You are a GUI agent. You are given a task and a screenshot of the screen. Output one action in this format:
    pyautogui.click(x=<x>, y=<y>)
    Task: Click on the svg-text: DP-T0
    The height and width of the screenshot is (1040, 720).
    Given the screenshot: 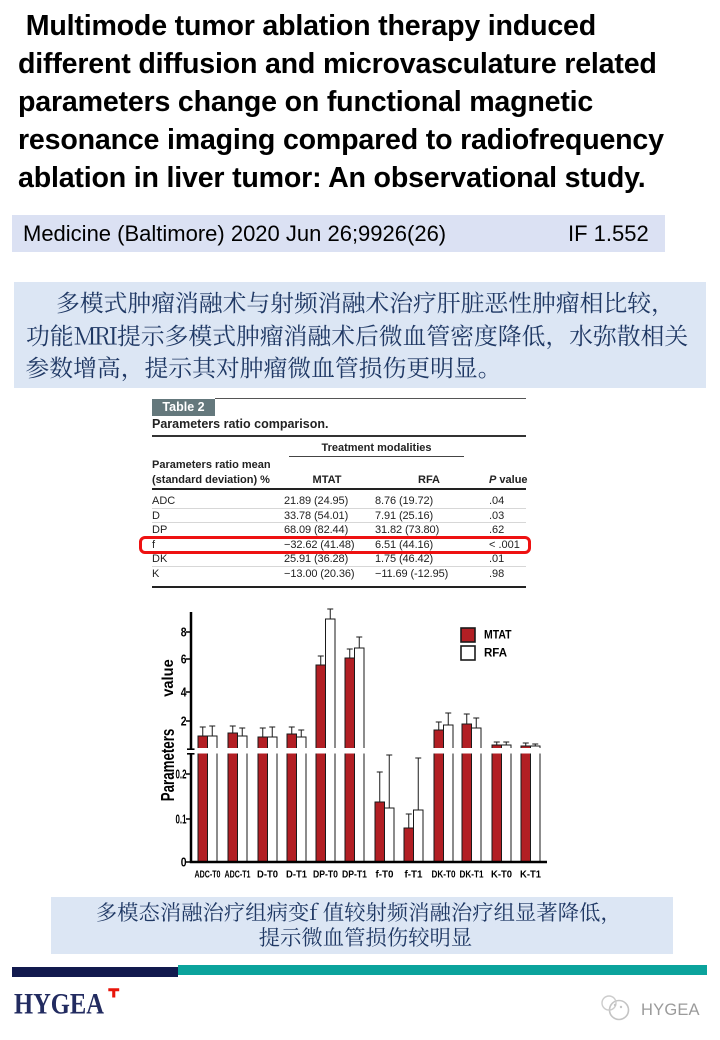 What is the action you would take?
    pyautogui.click(x=325, y=875)
    